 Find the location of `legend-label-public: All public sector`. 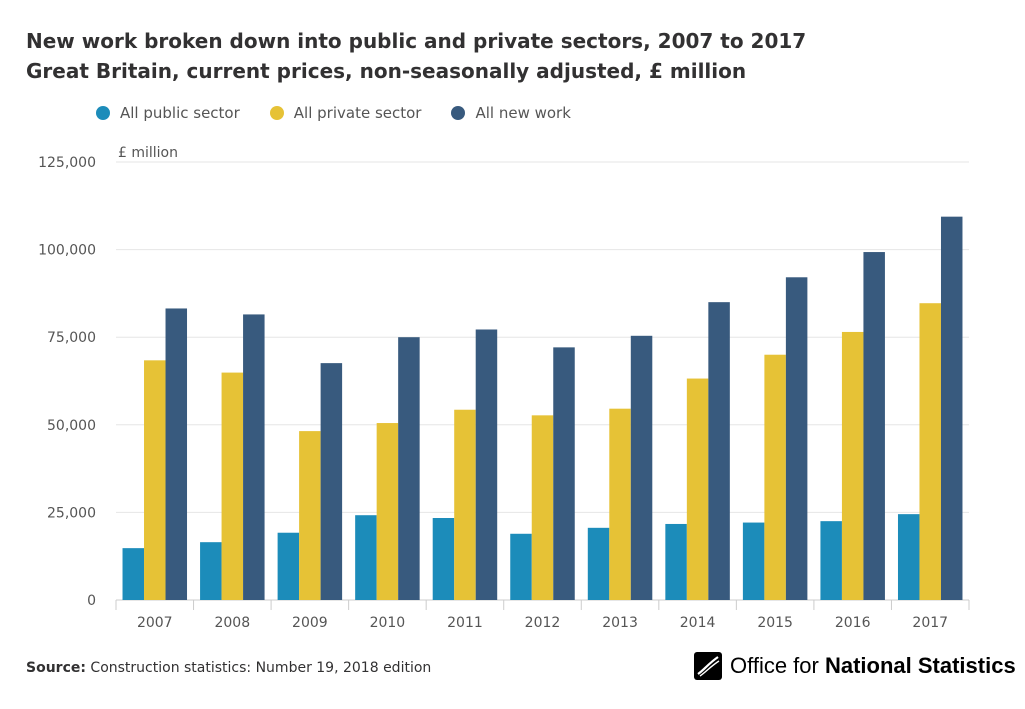

legend-label-public: All public sector is located at coordinates (180, 113).